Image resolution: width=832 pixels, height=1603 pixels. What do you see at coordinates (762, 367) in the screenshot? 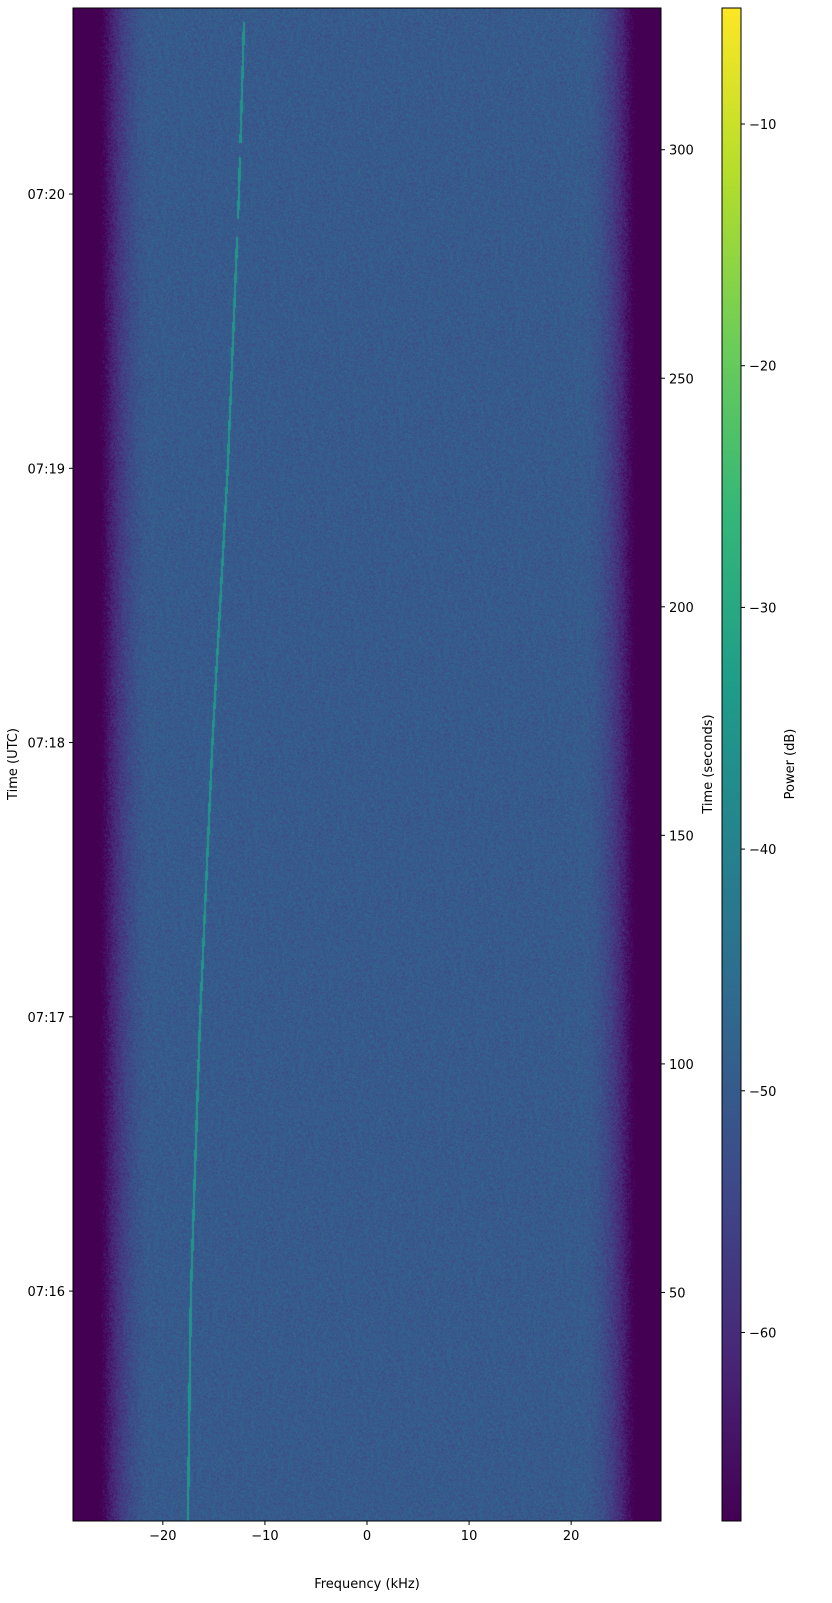
I see `colorbar-tick-label: −20` at bounding box center [762, 367].